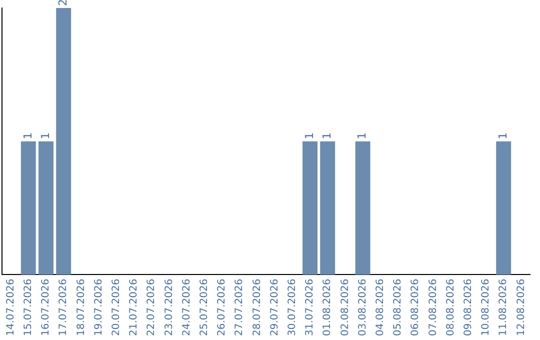 The image size is (540, 340). I want to click on x-tick-label: 16.07.2026, so click(46, 307).